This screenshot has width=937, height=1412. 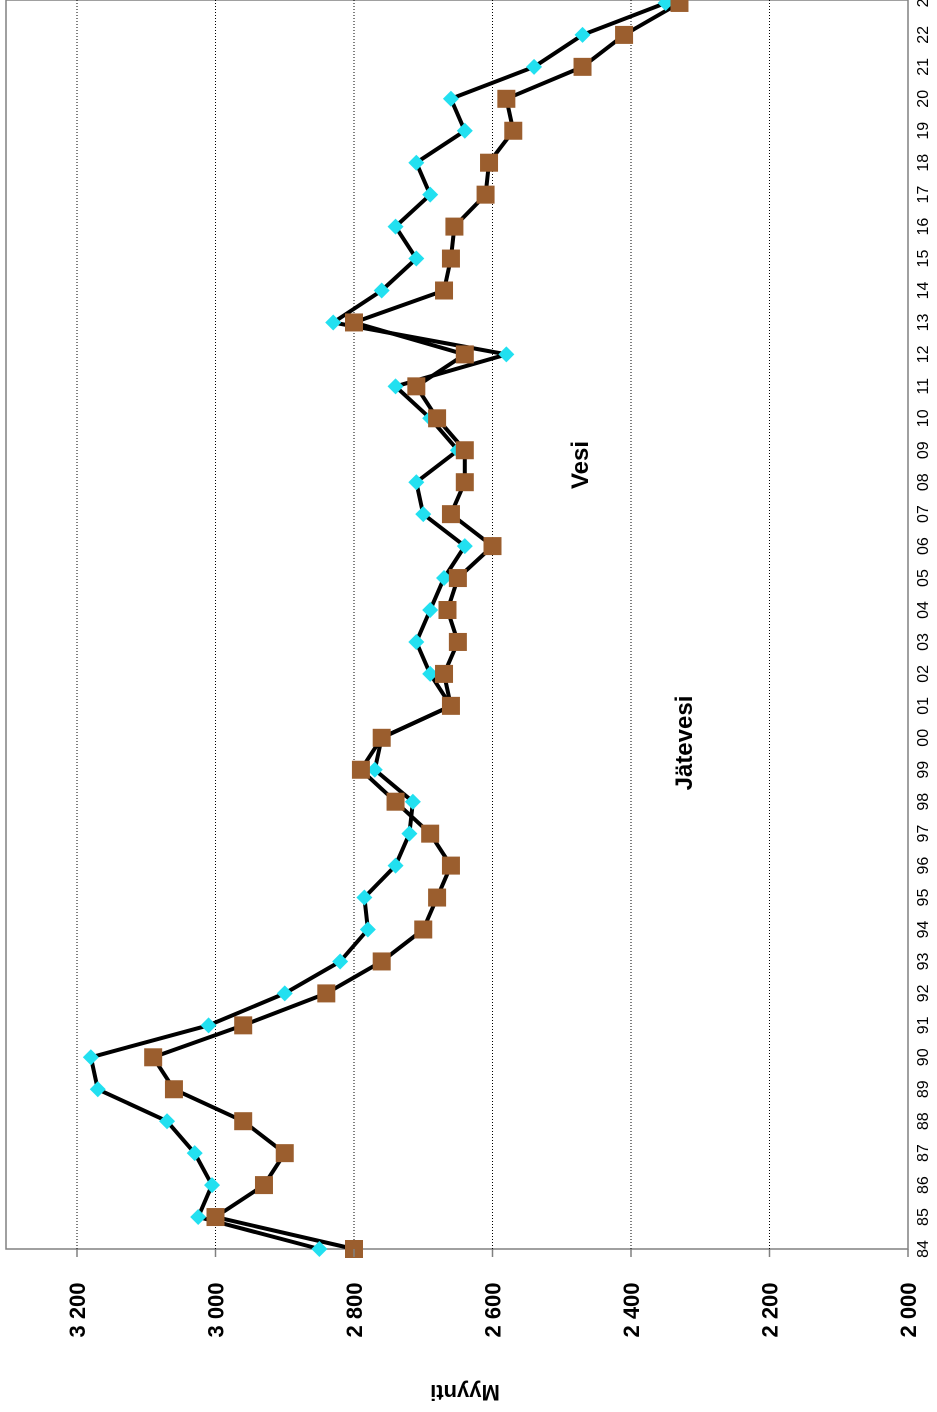 What do you see at coordinates (923, 610) in the screenshot?
I see `x-tick-label: 04` at bounding box center [923, 610].